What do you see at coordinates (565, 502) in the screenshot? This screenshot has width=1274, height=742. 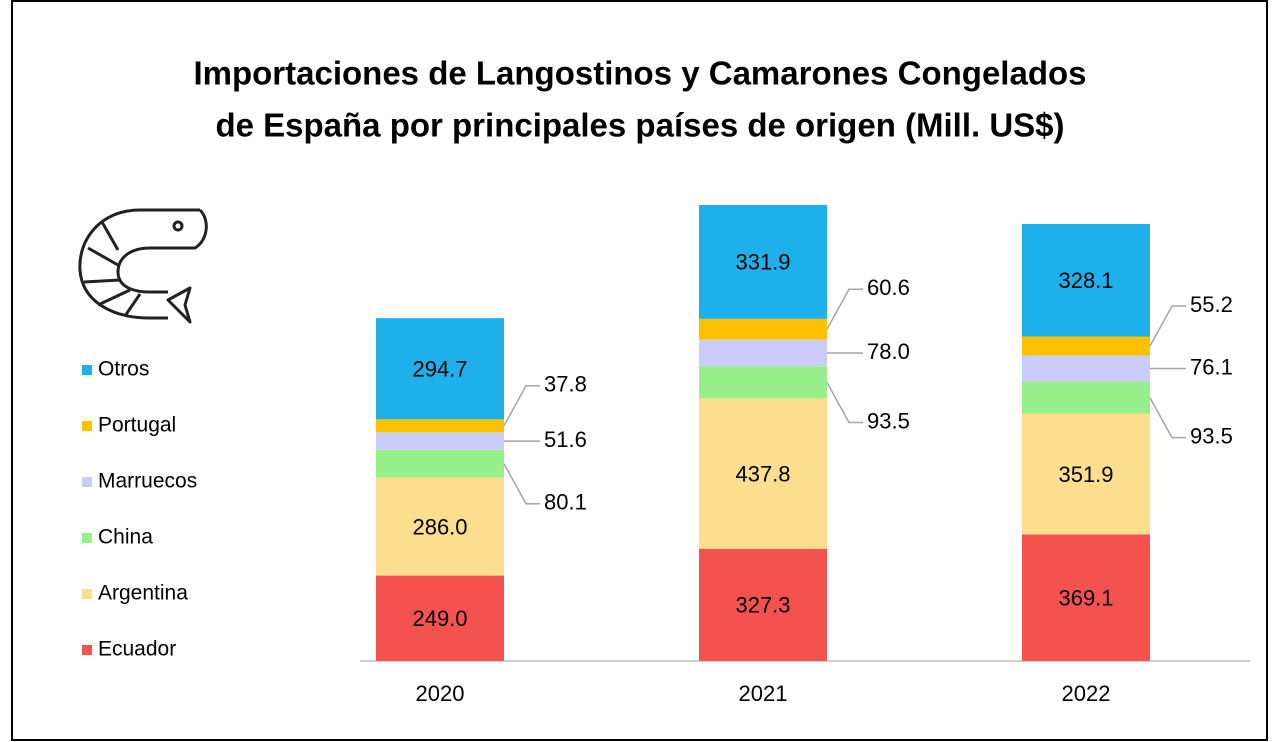 I see `data-label: 80.1` at bounding box center [565, 502].